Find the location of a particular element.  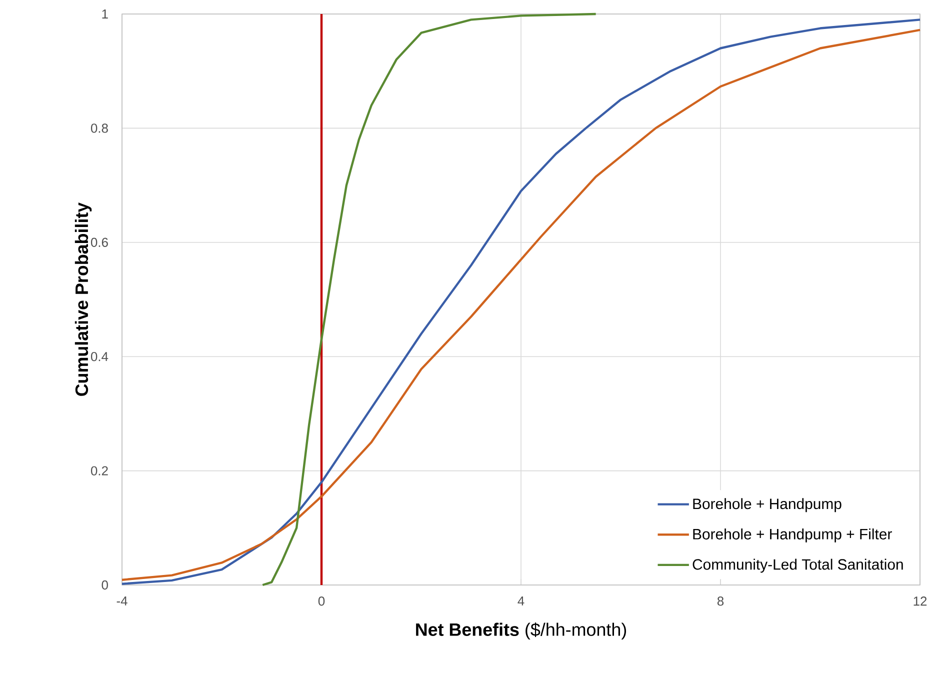

x-tick-label: 4 is located at coordinates (521, 601).